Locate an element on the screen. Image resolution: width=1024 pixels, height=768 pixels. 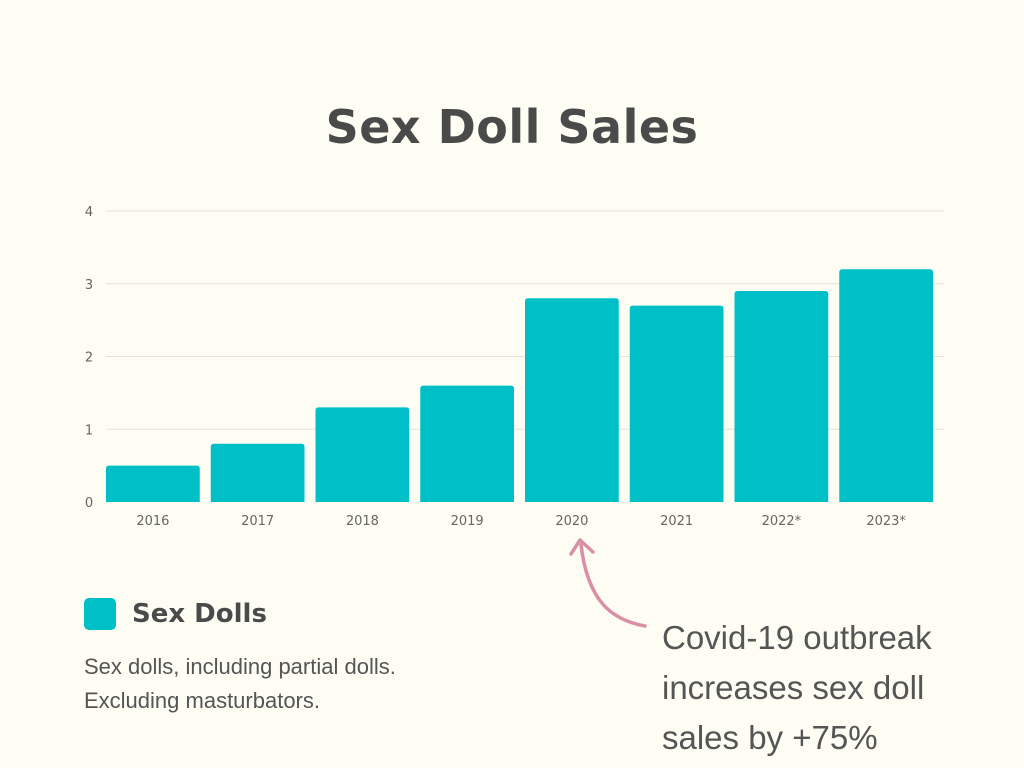
bar-2016 is located at coordinates (153, 483).